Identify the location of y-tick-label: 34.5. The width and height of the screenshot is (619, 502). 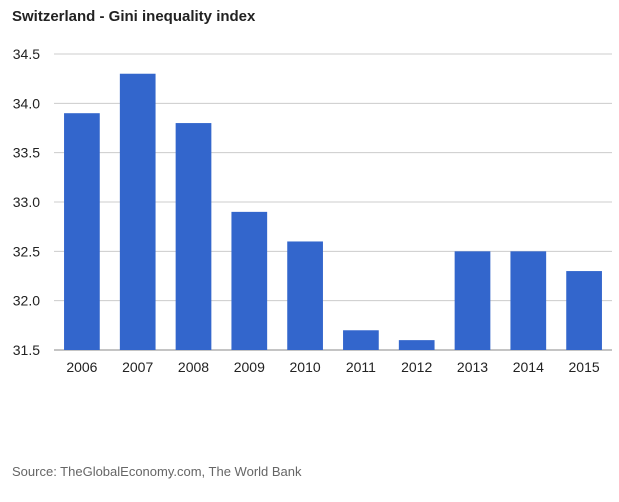
(26, 54).